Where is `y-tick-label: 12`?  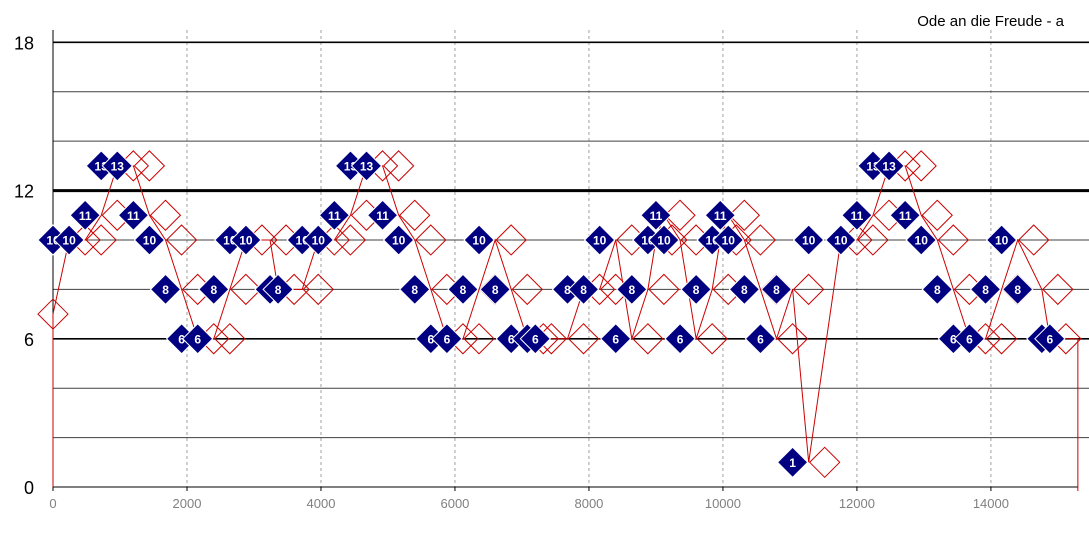
y-tick-label: 12 is located at coordinates (24, 192).